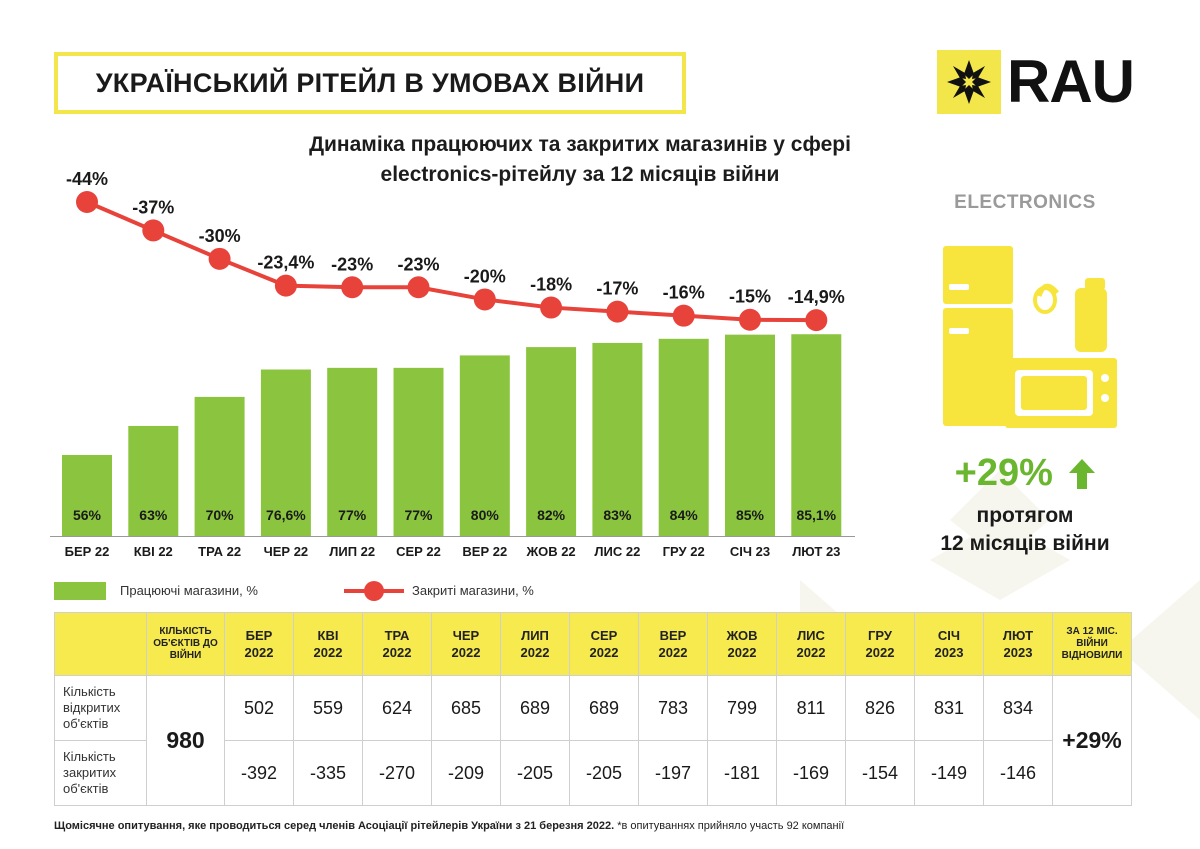 This screenshot has width=1200, height=849. Describe the element at coordinates (969, 82) in the screenshot. I see `star-logo-icon` at that location.